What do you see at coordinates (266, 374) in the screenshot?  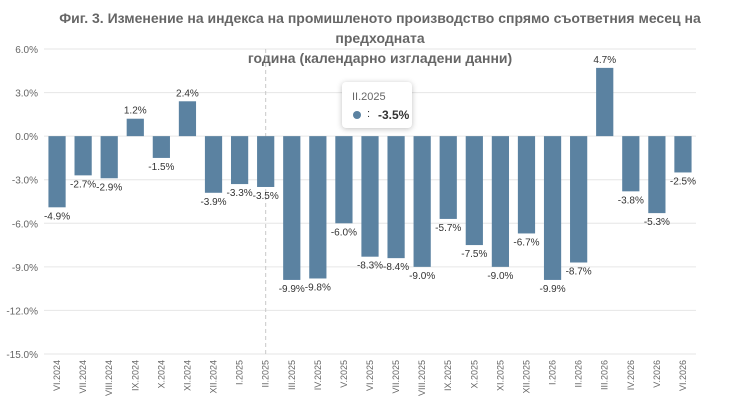 I see `x-tick-label: II.2025` at bounding box center [266, 374].